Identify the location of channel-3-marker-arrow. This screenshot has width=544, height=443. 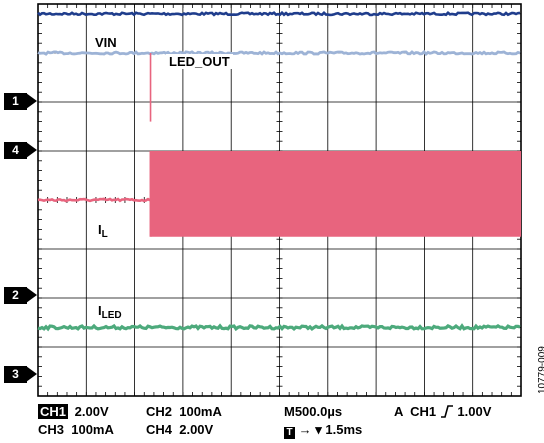
(31, 374).